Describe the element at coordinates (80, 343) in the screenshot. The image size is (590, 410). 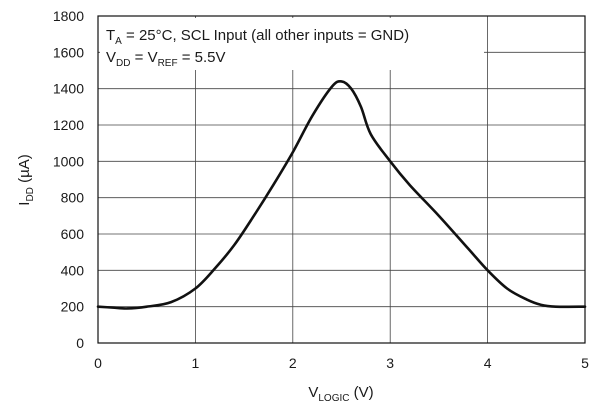
I see `y-tick-label: 0` at that location.